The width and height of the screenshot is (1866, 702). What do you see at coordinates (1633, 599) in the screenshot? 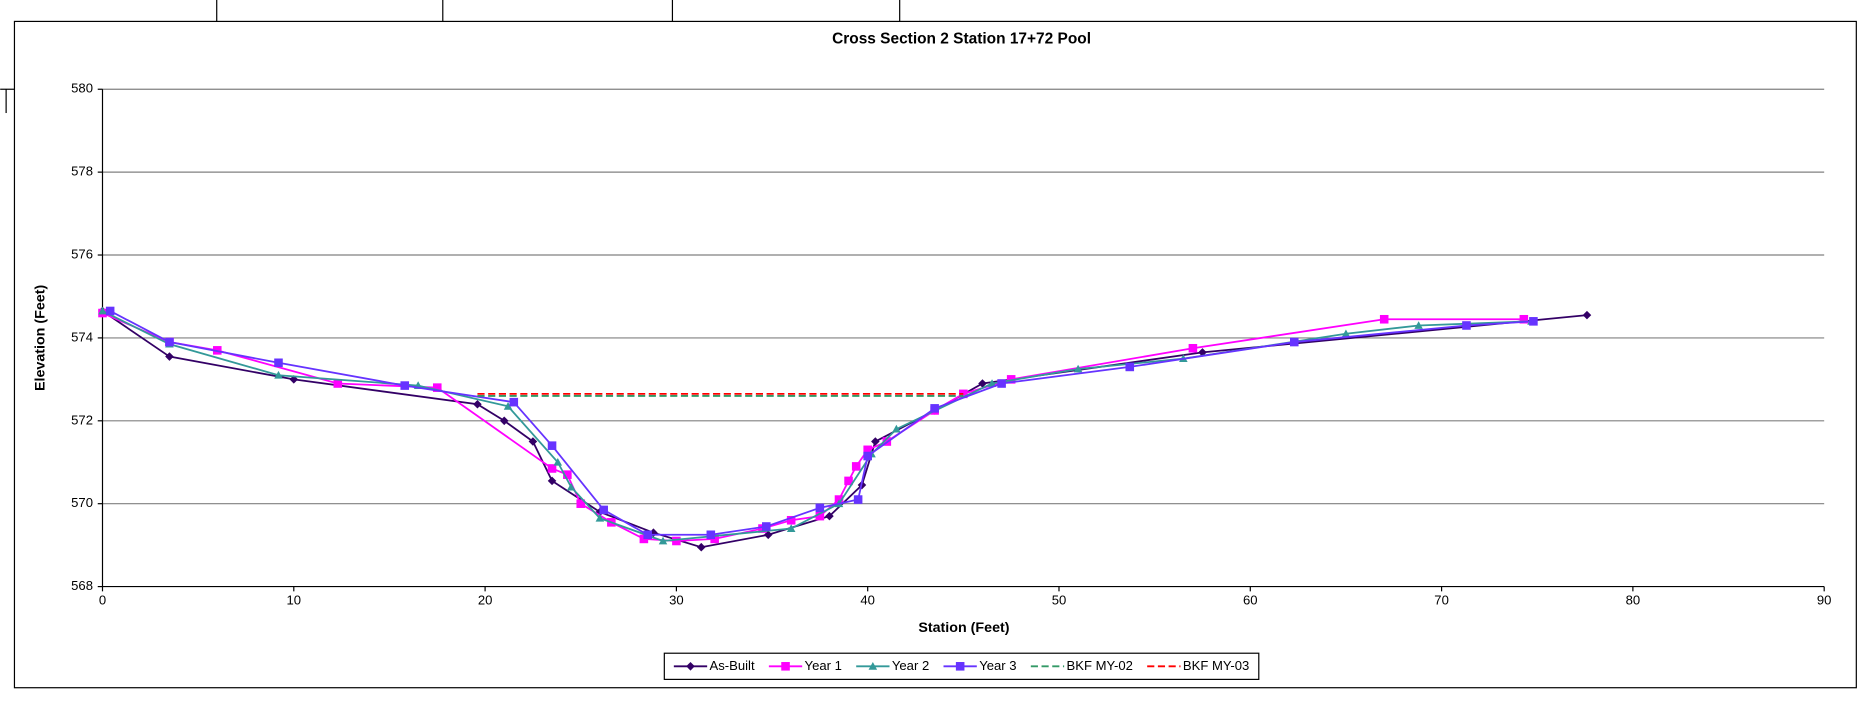
I see `x-tick-label: 80` at bounding box center [1633, 599].